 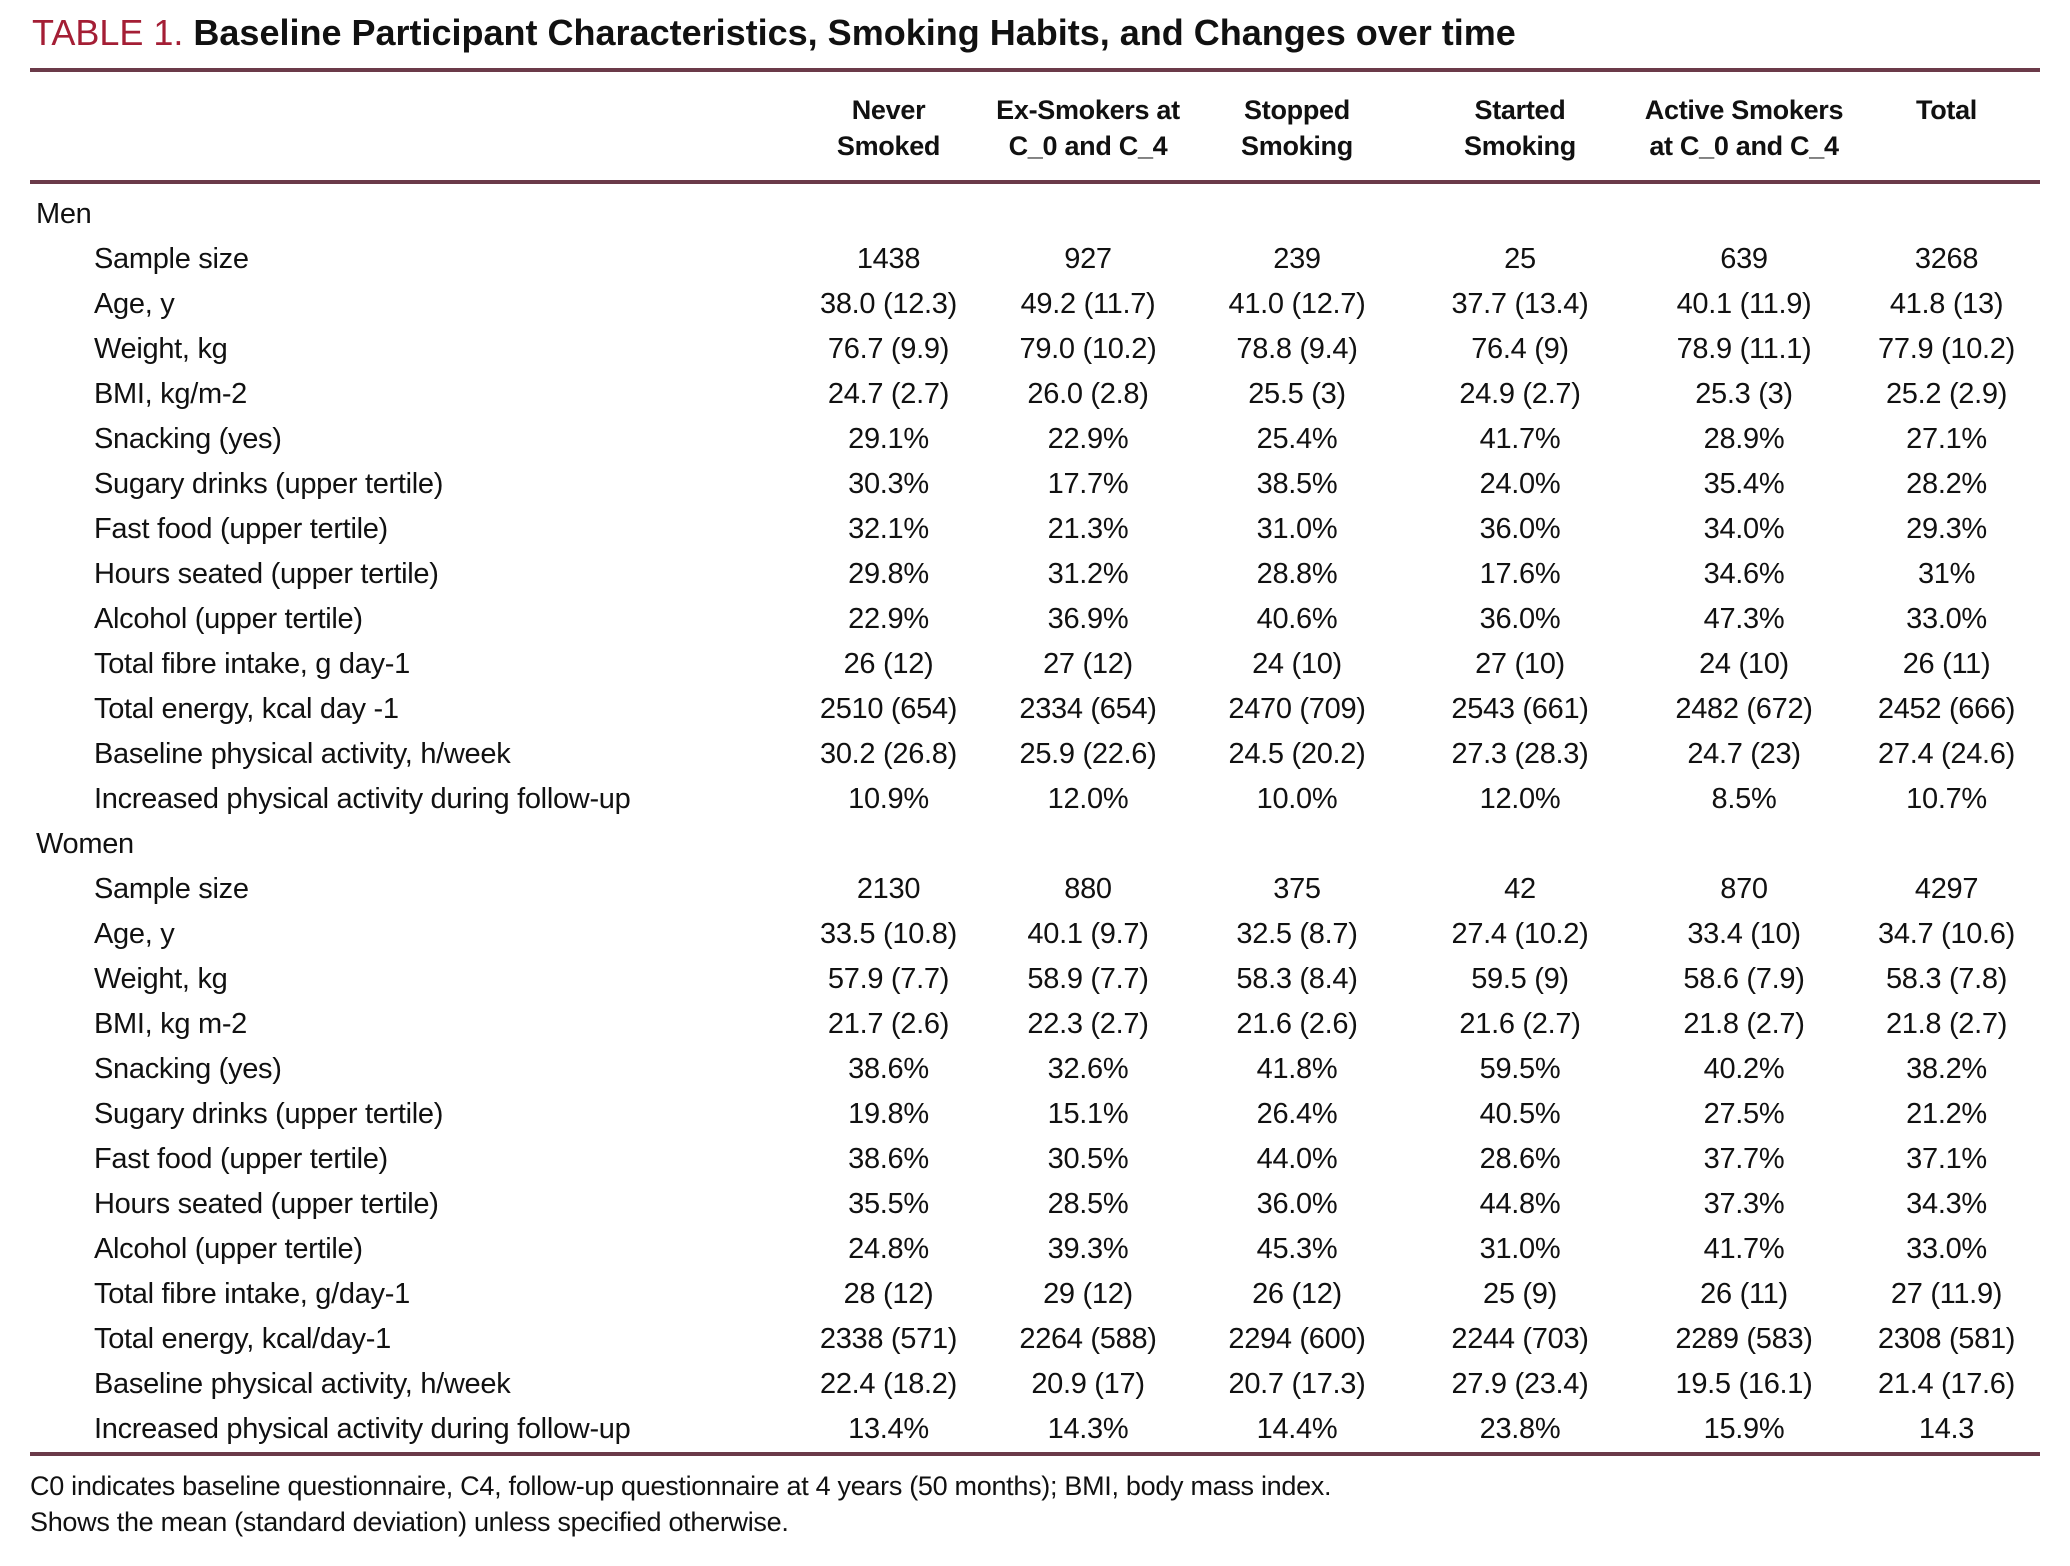 I want to click on header-spacer, so click(x=410, y=126).